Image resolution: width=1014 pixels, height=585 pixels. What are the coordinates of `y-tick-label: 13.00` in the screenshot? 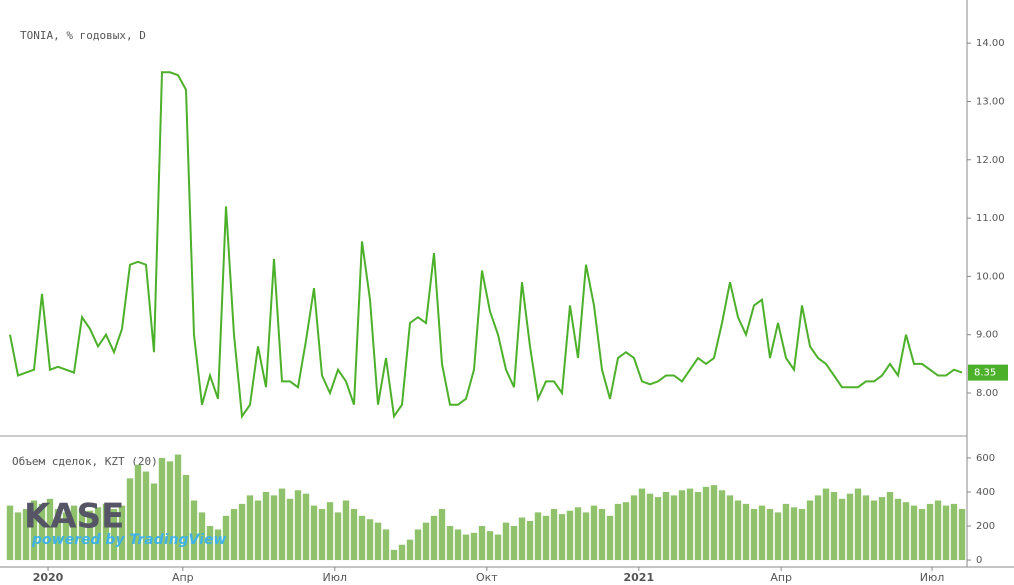 It's located at (990, 101).